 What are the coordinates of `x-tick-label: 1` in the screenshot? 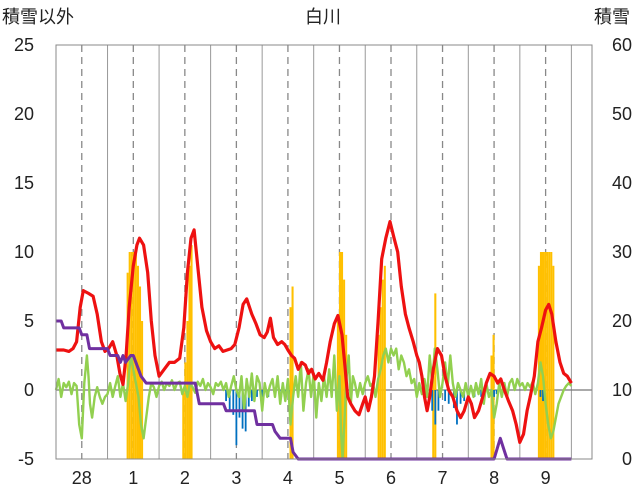 It's located at (133, 478).